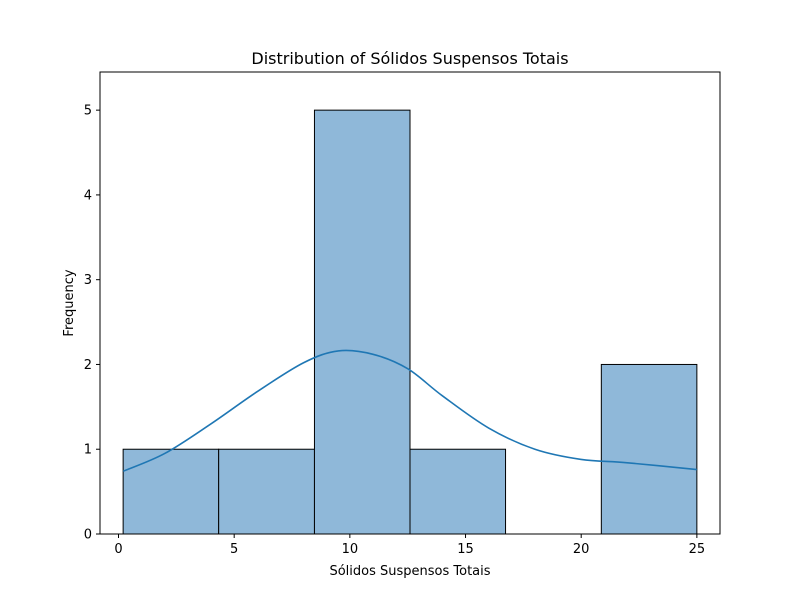 This screenshot has width=800, height=600. Describe the element at coordinates (697, 549) in the screenshot. I see `x-tick-label: 25` at that location.